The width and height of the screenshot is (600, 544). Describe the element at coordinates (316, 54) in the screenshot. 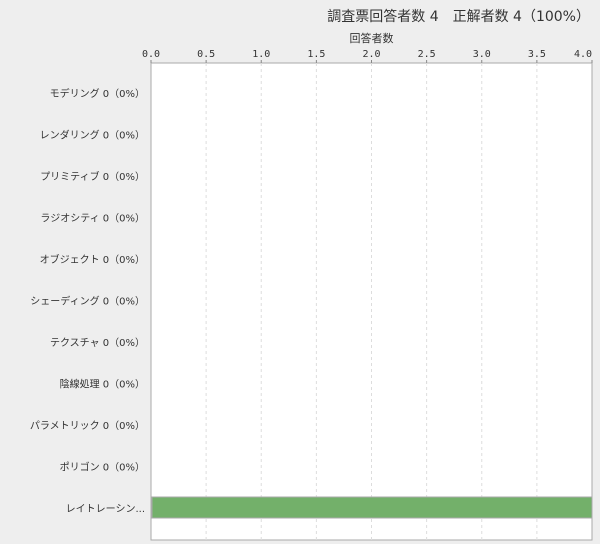

I see `x-tick-label: 1.5` at that location.